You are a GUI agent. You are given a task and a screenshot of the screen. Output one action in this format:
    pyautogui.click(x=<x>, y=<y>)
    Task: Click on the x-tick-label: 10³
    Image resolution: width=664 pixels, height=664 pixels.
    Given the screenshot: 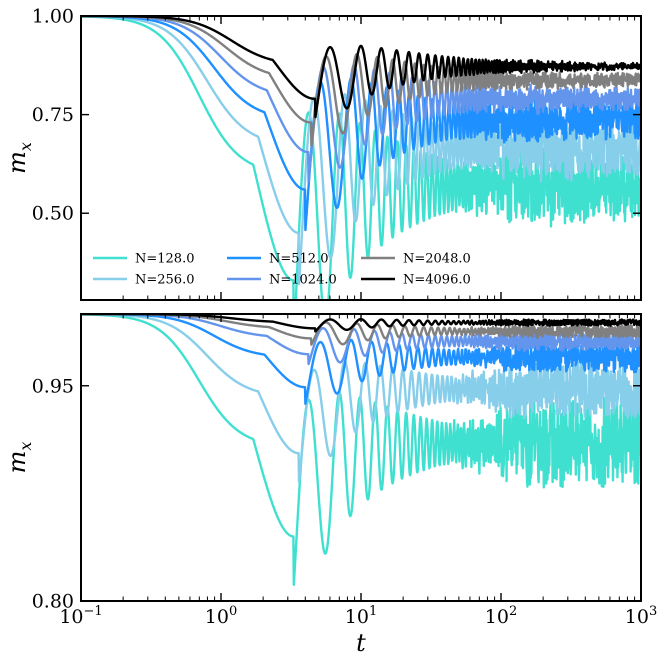 What is the action you would take?
    pyautogui.click(x=641, y=616)
    